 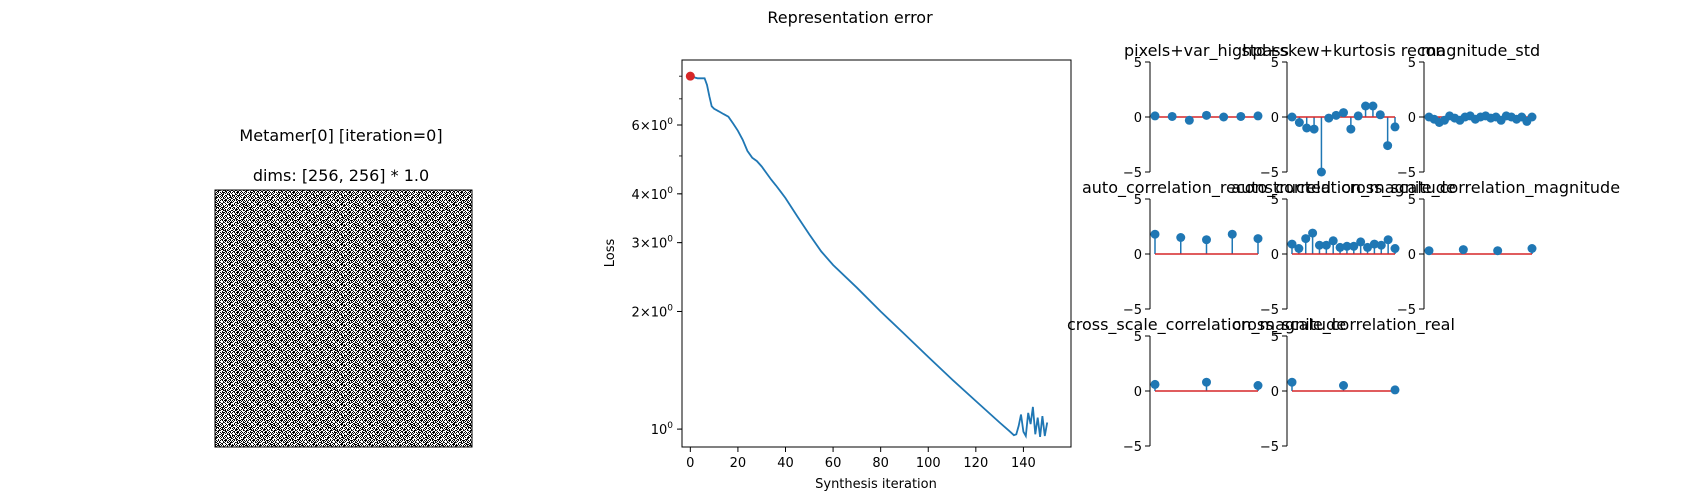 I want to click on y-tick-label: 100, so click(x=662, y=429).